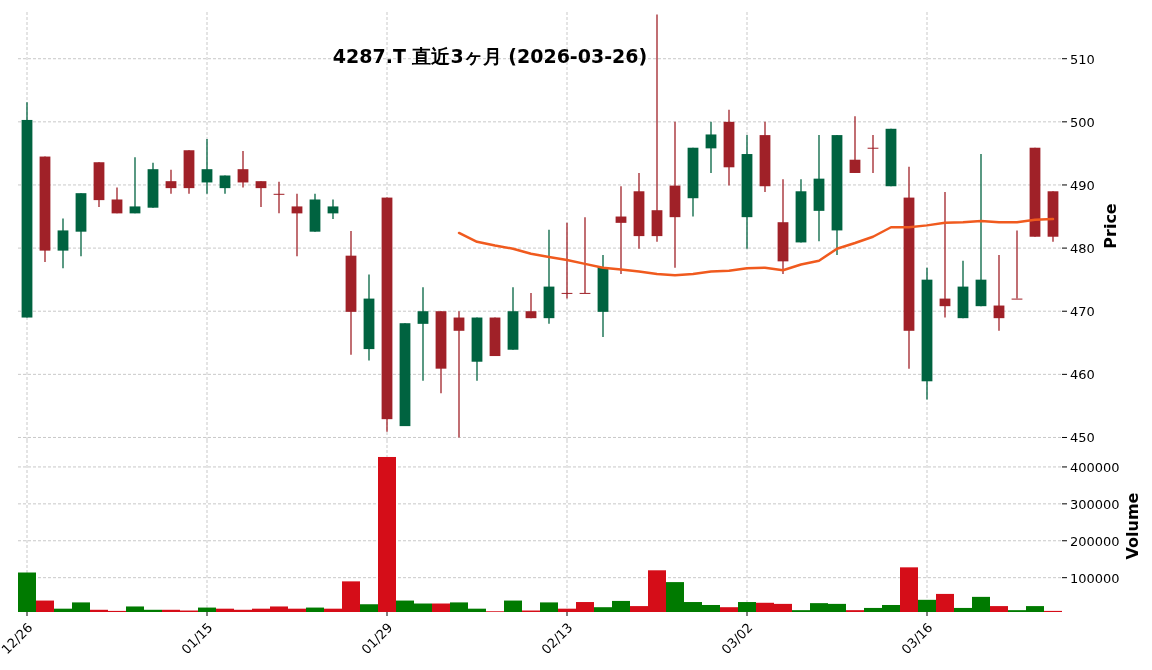 This screenshot has height=670, width=1152. What do you see at coordinates (1082, 59) in the screenshot?
I see `y-tick-label: 510` at bounding box center [1082, 59].